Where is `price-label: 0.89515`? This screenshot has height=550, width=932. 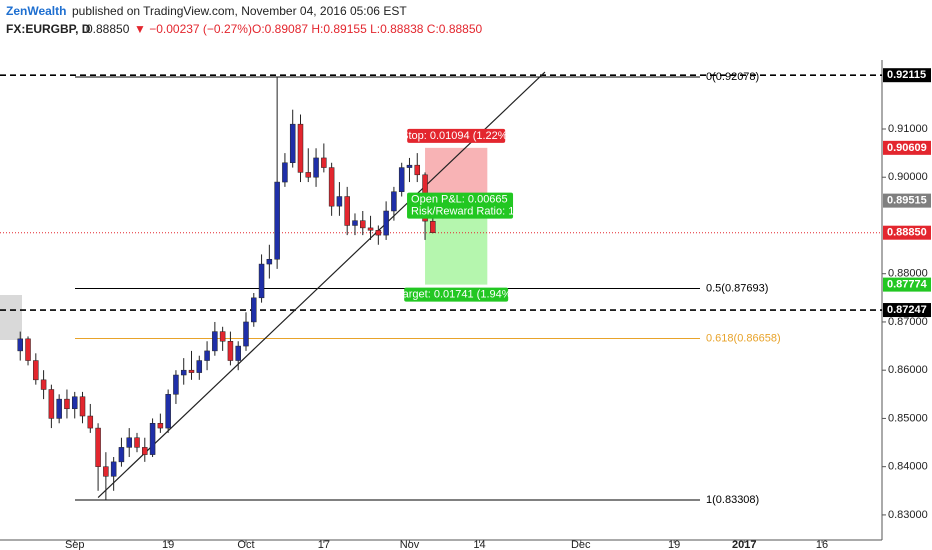 price-label: 0.89515 is located at coordinates (907, 201).